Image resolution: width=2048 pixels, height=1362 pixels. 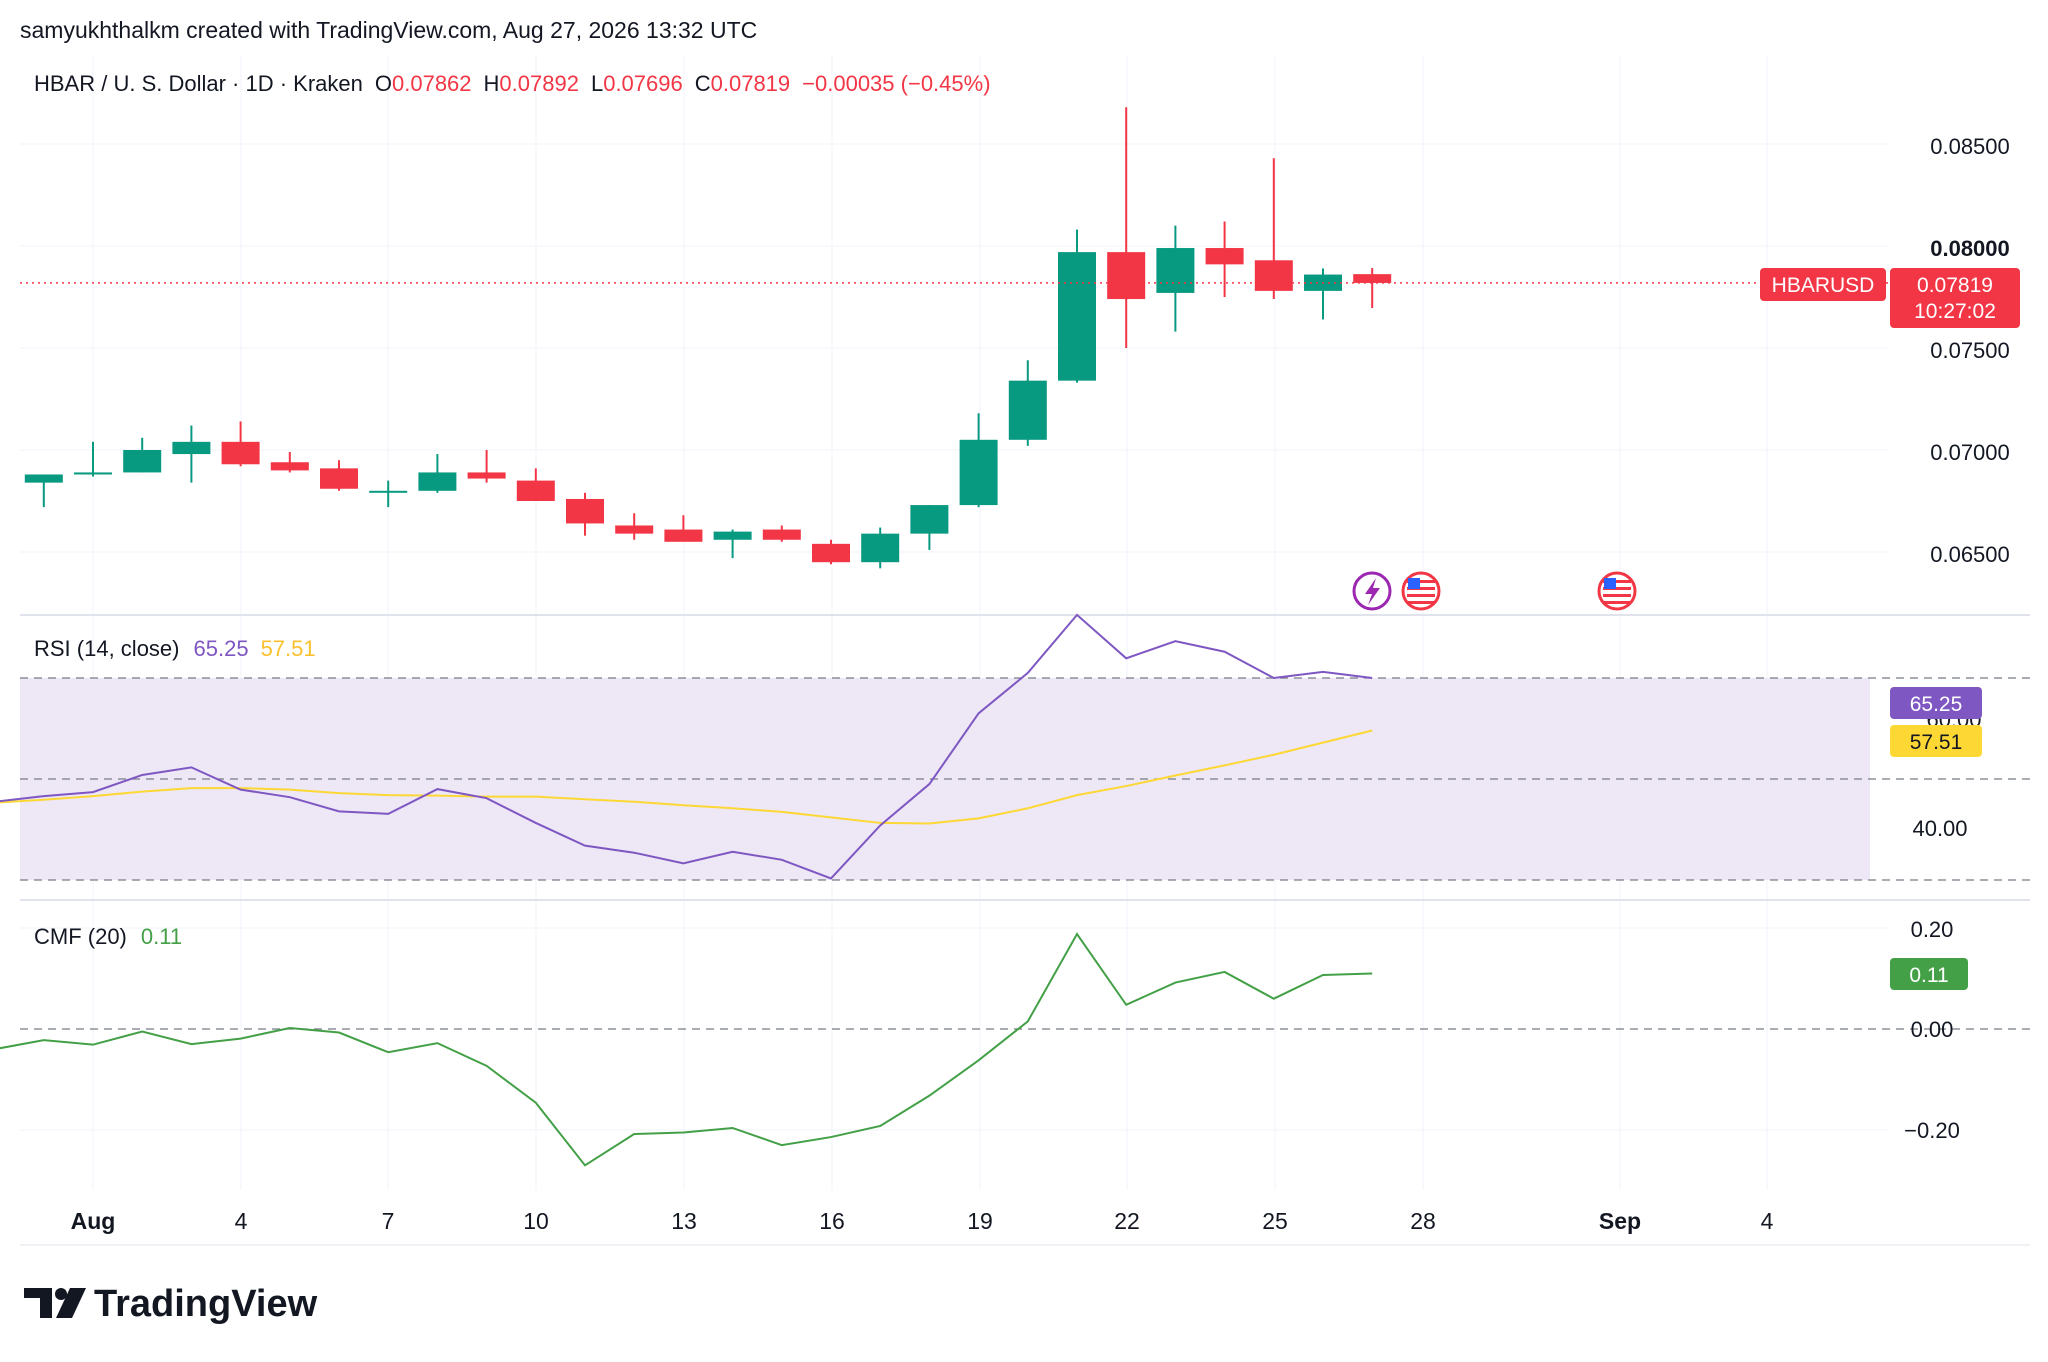 I want to click on time-label: 7, so click(x=388, y=1221).